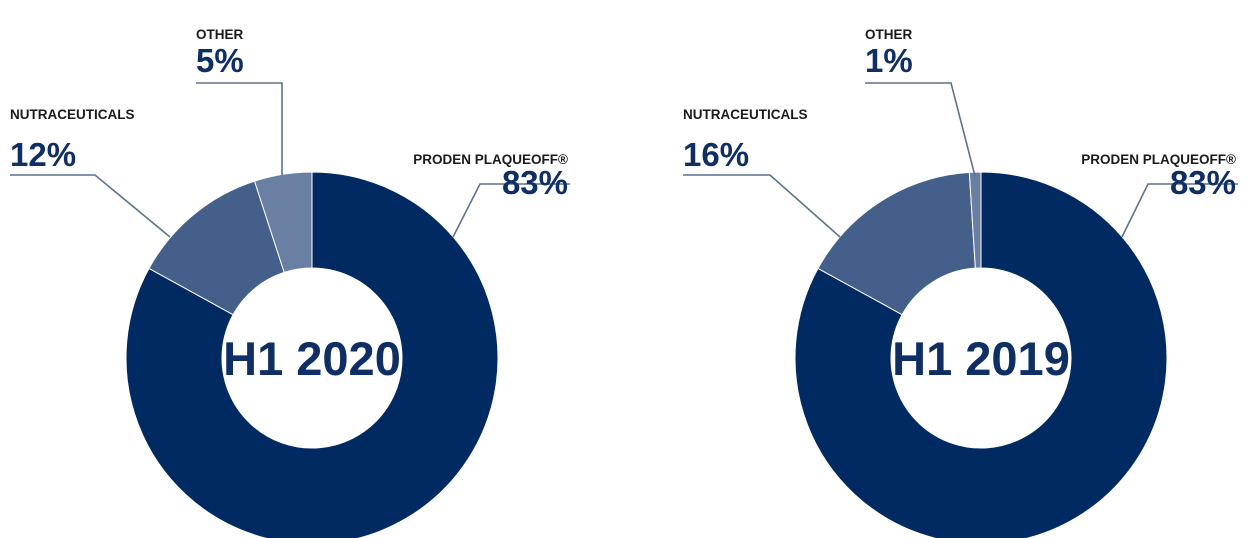 The height and width of the screenshot is (538, 1249). Describe the element at coordinates (220, 60) in the screenshot. I see `slice-value: 5%` at that location.